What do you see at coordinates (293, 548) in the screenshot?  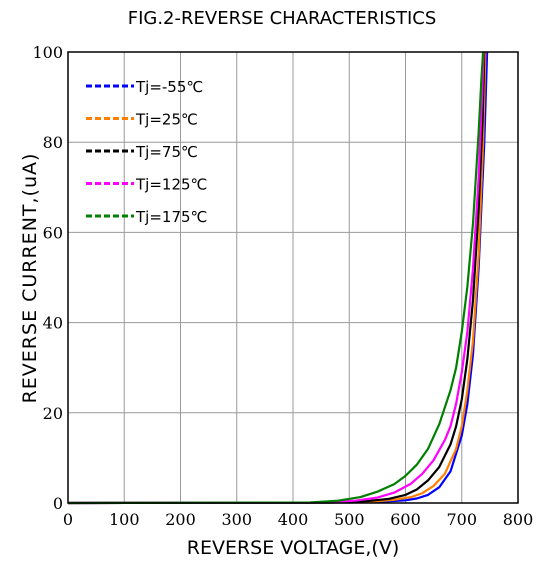 I see `x-axis-label: REVERSE VOLTAGE,(V)` at bounding box center [293, 548].